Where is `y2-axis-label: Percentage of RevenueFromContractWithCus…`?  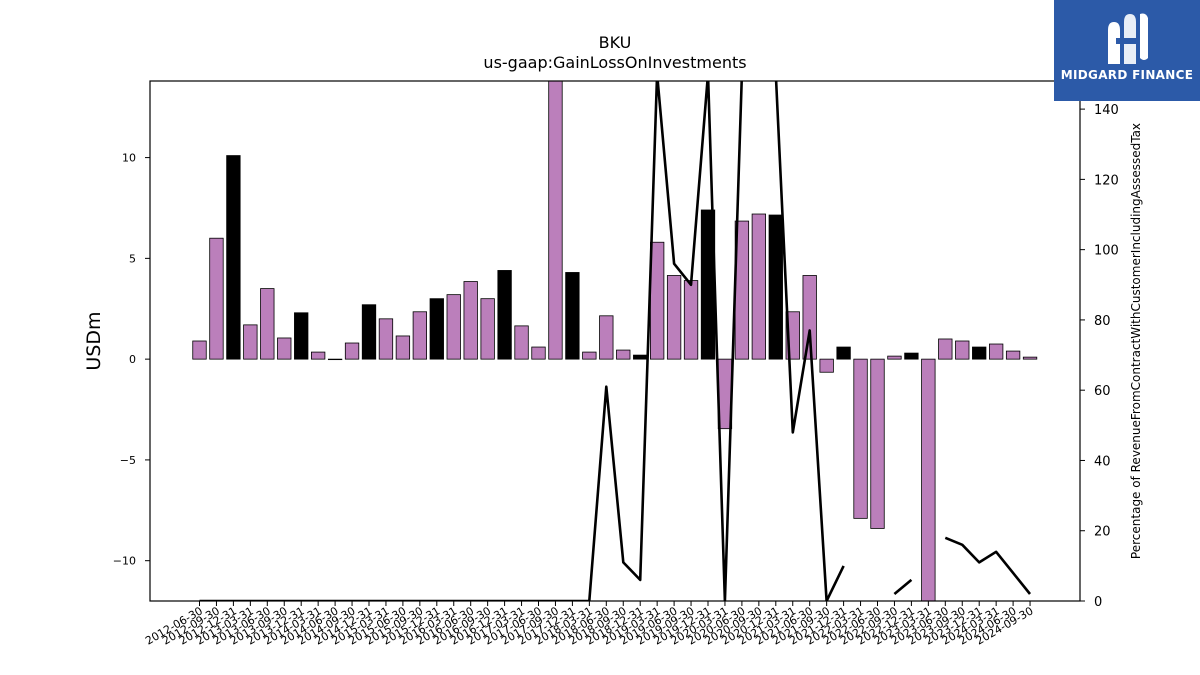
y2-axis-label: Percentage of RevenueFromContractWithCus… is located at coordinates (1136, 341).